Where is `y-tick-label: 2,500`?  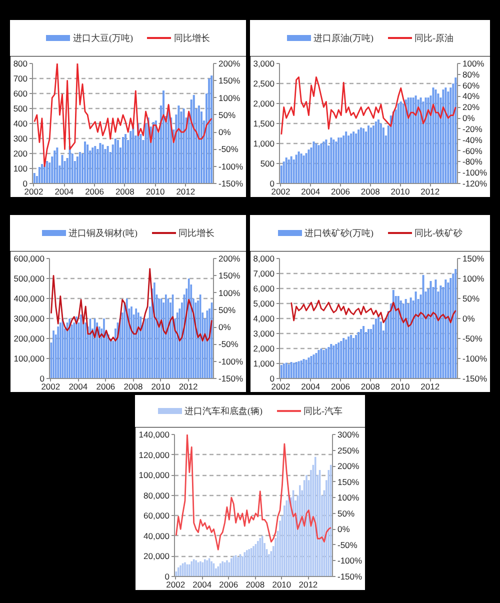 y-tick-label: 2,500 is located at coordinates (264, 83).